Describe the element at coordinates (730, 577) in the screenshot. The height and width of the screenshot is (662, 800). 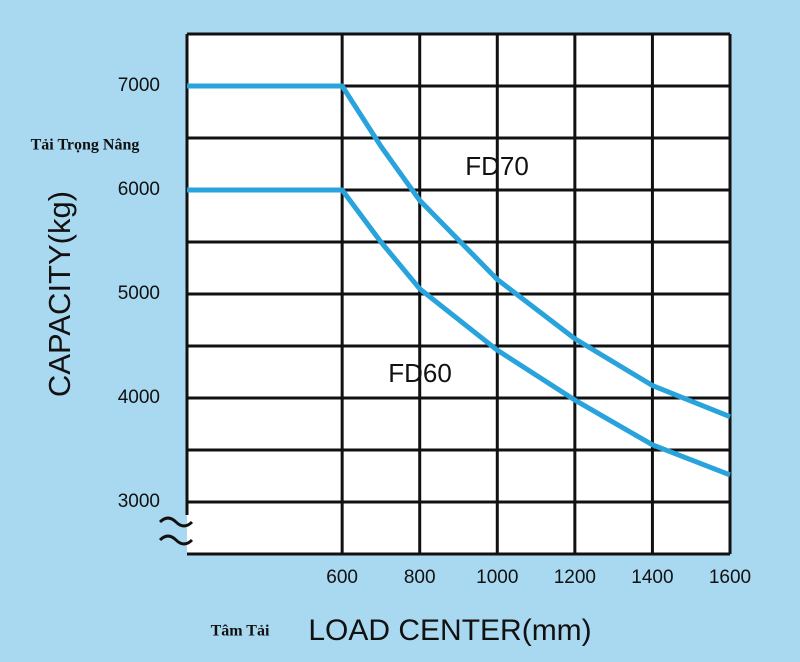
I see `x-tick-label: 1600` at that location.